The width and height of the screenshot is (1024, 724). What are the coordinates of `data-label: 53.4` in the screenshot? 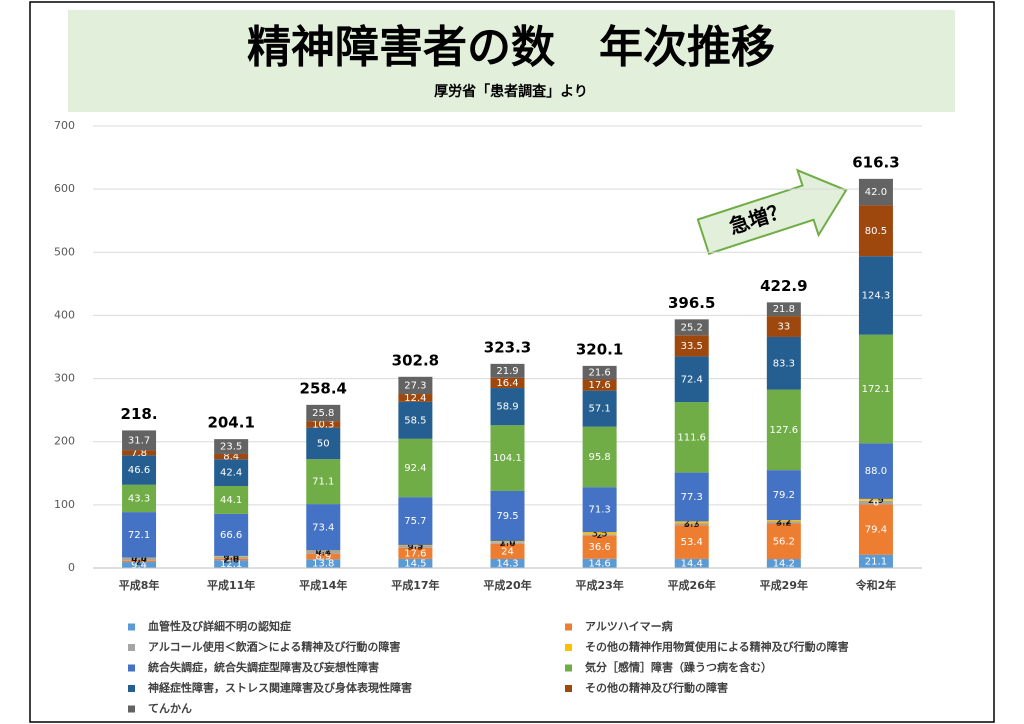 It's located at (692, 542).